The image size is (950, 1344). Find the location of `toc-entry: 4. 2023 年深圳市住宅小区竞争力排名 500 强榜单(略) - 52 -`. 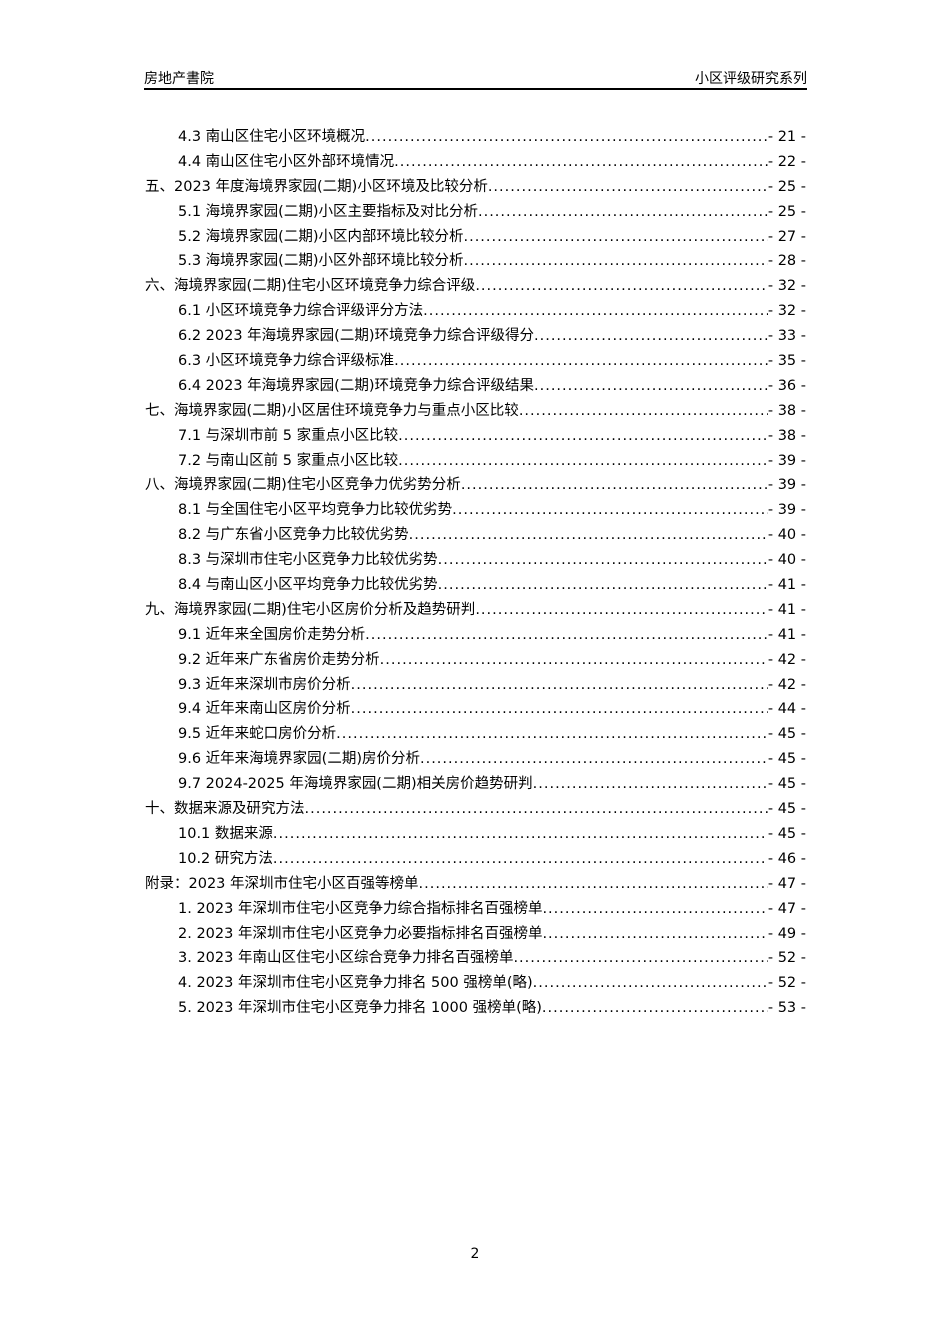

toc-entry: 4. 2023 年深圳市住宅小区竞争力排名 500 强榜单(略) - 52 - is located at coordinates (475, 983).